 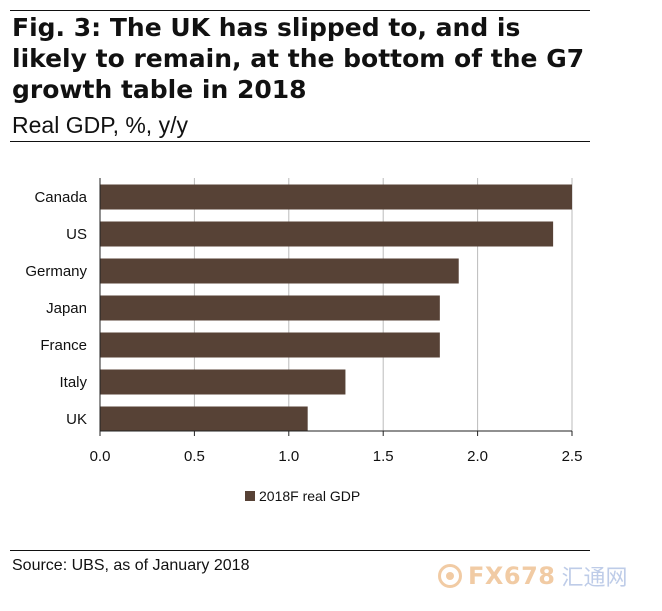 I want to click on x-tick-label: 1.5, so click(x=383, y=456).